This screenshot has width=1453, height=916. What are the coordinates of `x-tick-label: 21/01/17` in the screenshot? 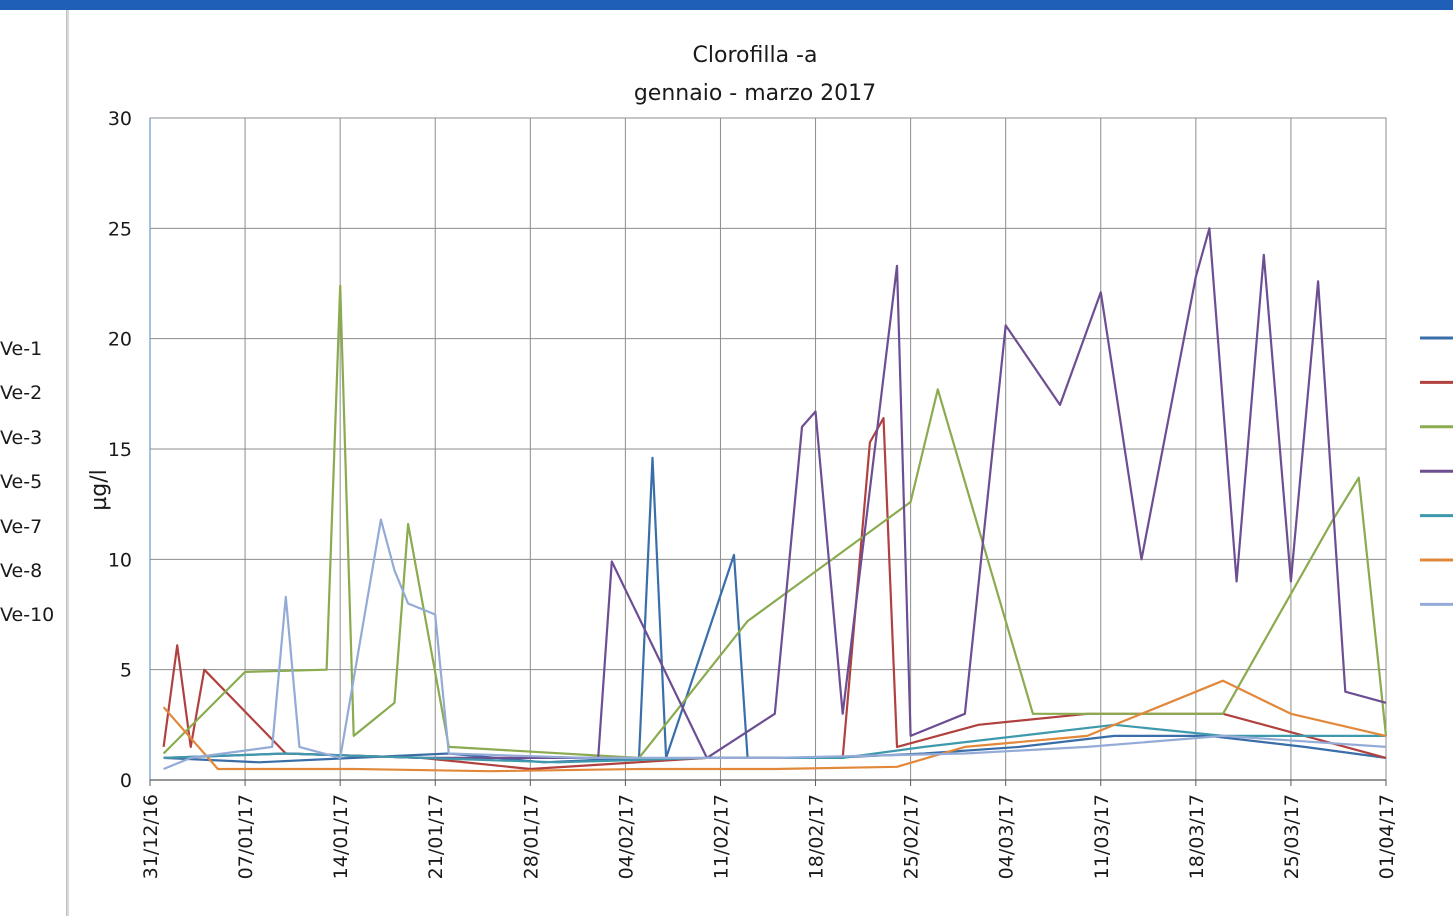 It's located at (436, 836).